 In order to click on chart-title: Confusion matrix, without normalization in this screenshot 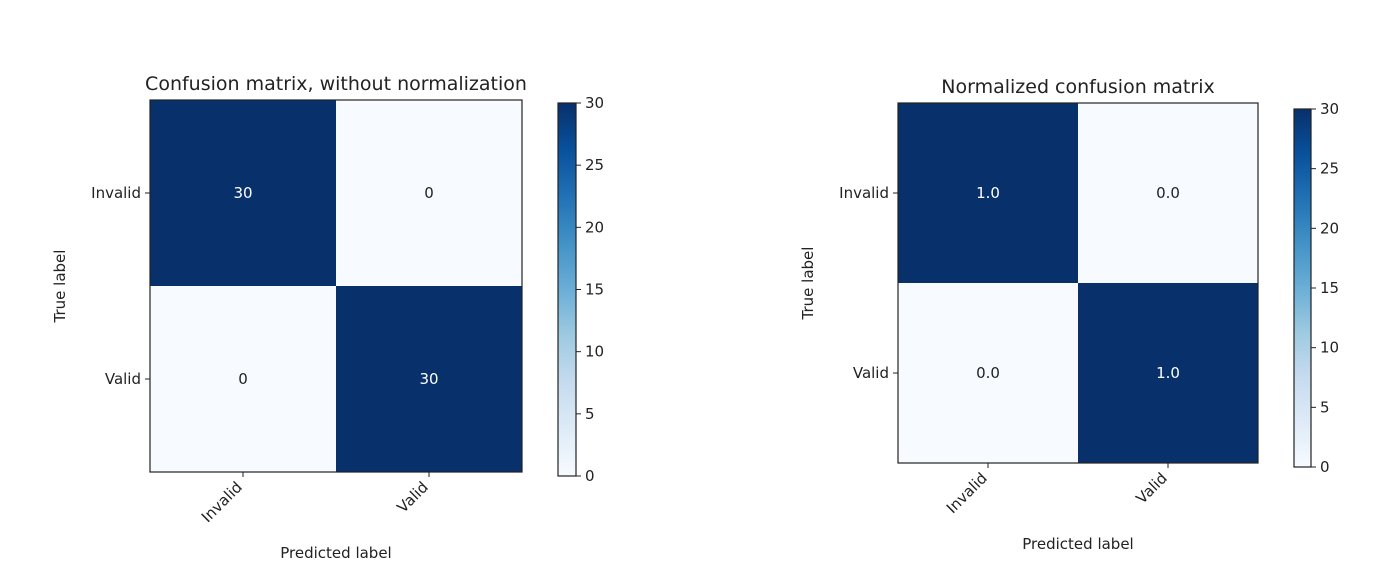, I will do `click(336, 84)`.